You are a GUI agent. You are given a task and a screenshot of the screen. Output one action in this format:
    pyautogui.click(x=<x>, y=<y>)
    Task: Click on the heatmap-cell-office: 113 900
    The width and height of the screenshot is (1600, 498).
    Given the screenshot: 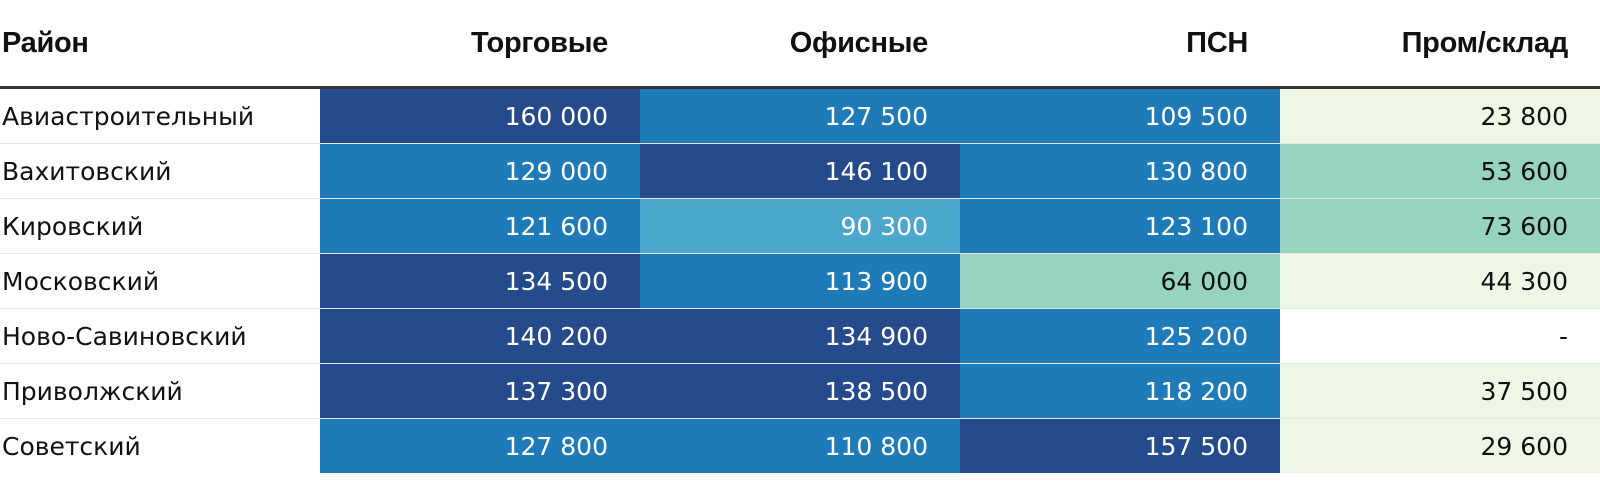 What is the action you would take?
    pyautogui.click(x=800, y=281)
    